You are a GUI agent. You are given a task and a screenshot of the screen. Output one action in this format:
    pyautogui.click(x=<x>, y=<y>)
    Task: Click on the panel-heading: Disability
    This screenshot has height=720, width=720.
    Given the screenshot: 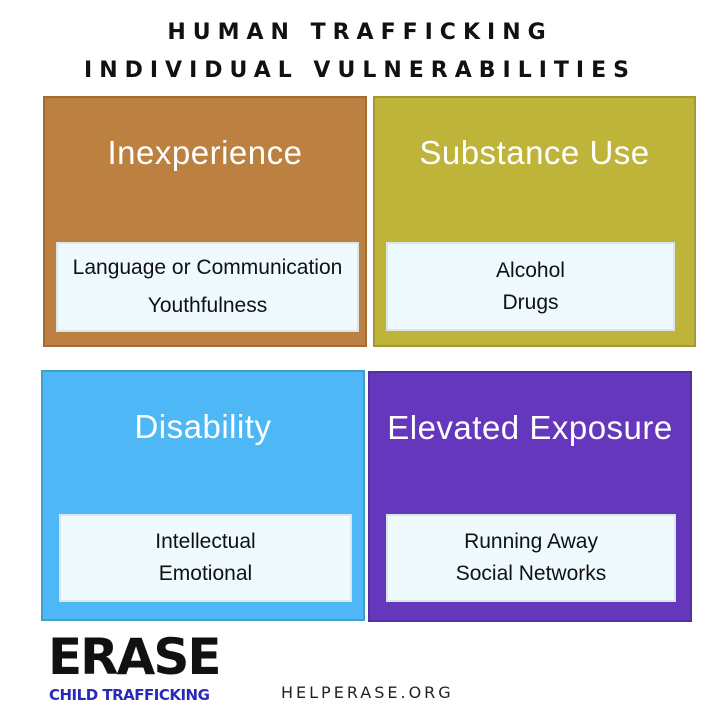 What is the action you would take?
    pyautogui.click(x=203, y=426)
    